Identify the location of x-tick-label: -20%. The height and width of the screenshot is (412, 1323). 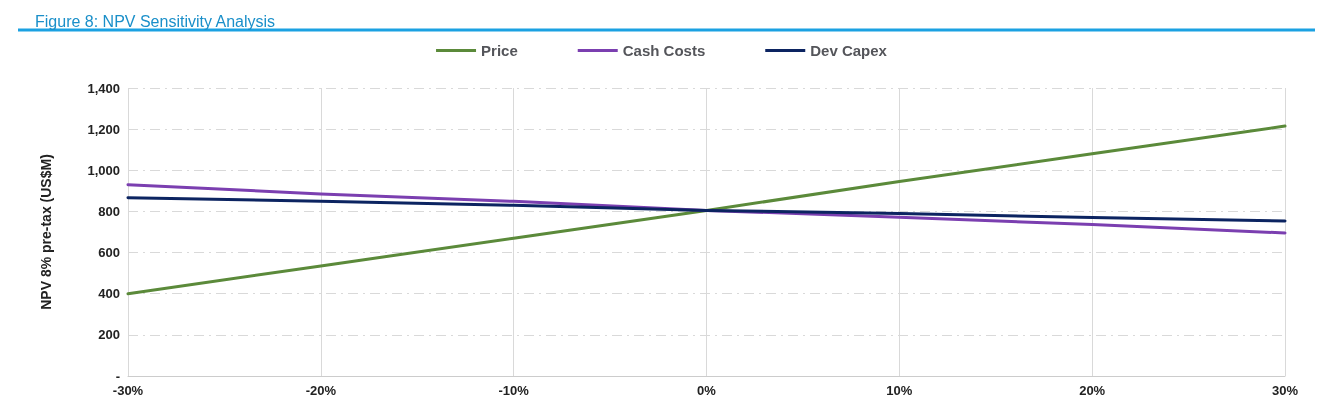
(321, 390).